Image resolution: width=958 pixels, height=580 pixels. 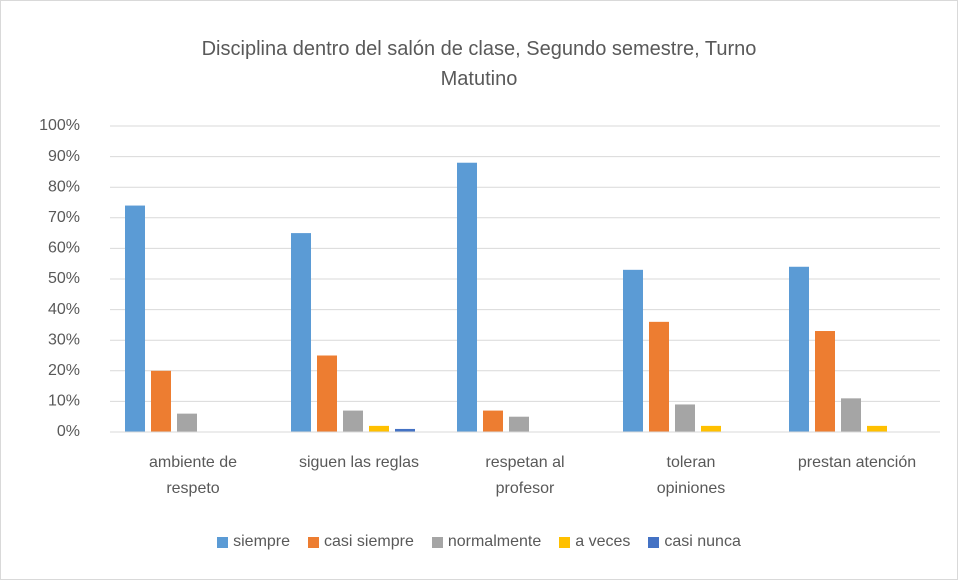 I want to click on legend-label: casi nunca, so click(x=702, y=541).